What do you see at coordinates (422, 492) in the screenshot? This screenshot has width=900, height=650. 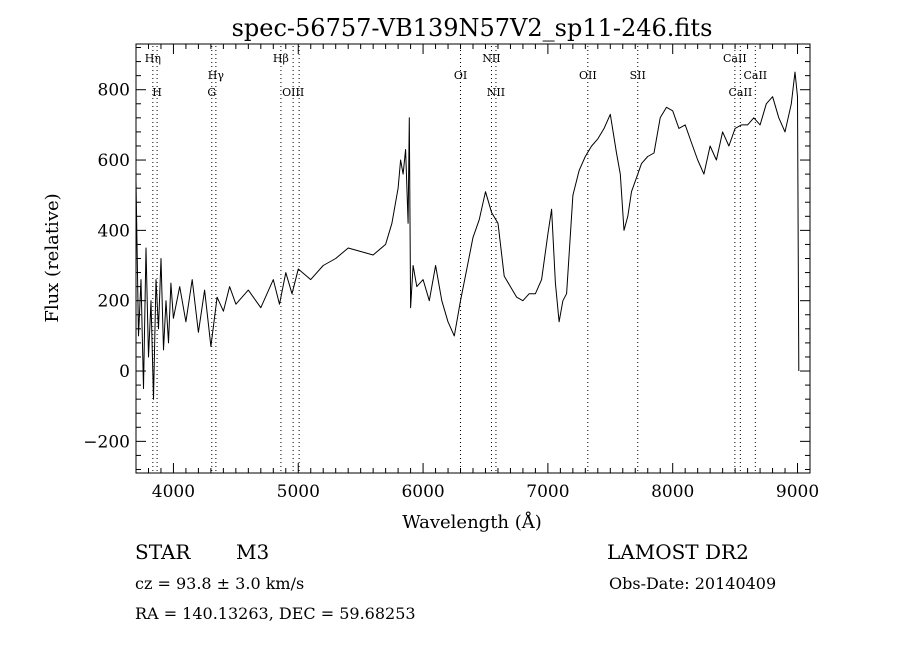 I see `x-tick-label: 6000` at bounding box center [422, 492].